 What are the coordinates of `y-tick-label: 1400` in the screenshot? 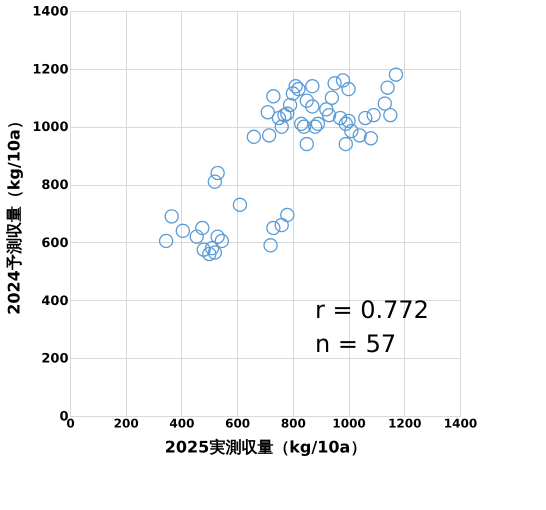 It's located at (50, 12).